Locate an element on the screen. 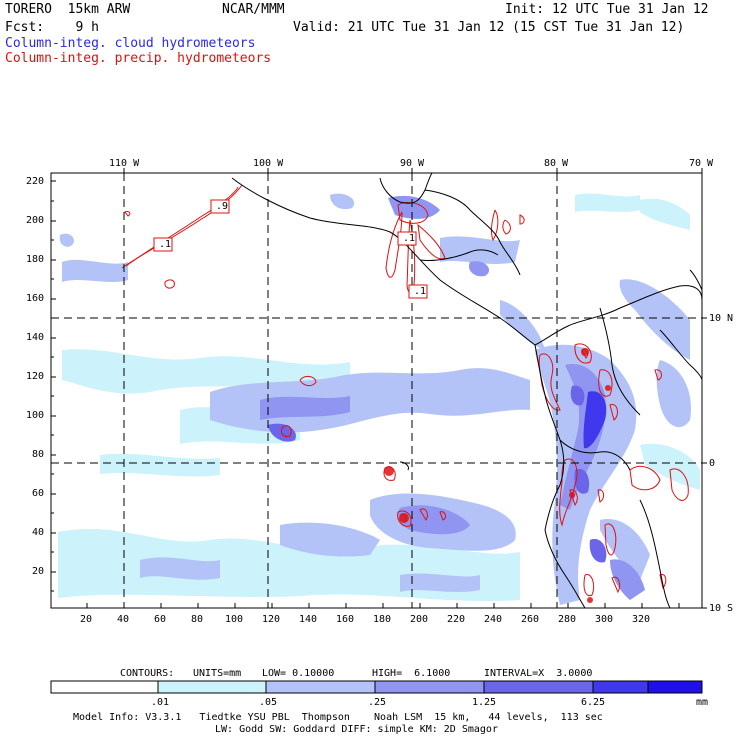 The image size is (740, 740). x-tick-label: 300 is located at coordinates (604, 619).